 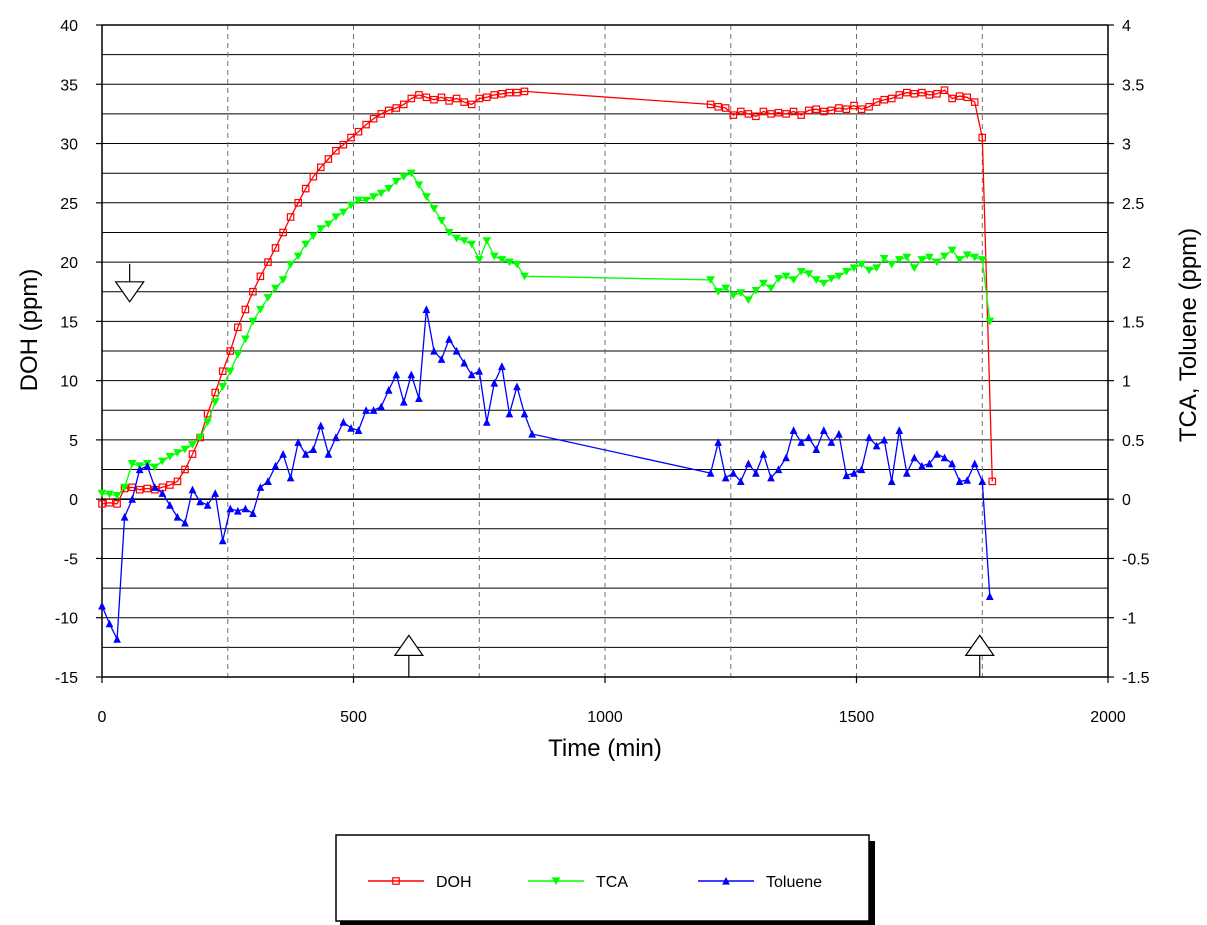 I want to click on x-tick-label: 500, so click(x=353, y=717).